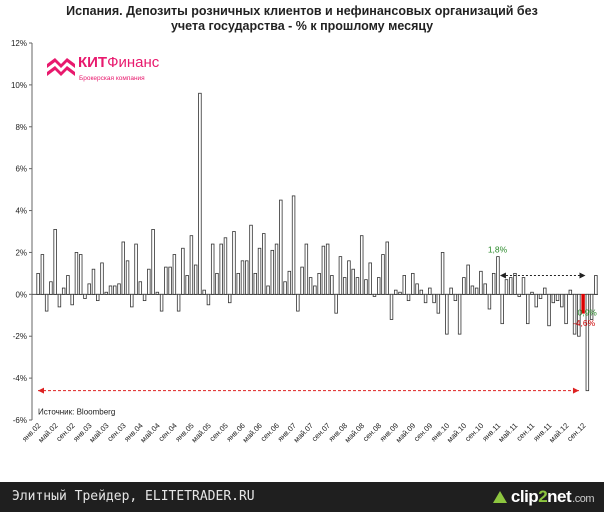 The image size is (604, 512). I want to click on logo-text-bold: КИТ, so click(93, 62).